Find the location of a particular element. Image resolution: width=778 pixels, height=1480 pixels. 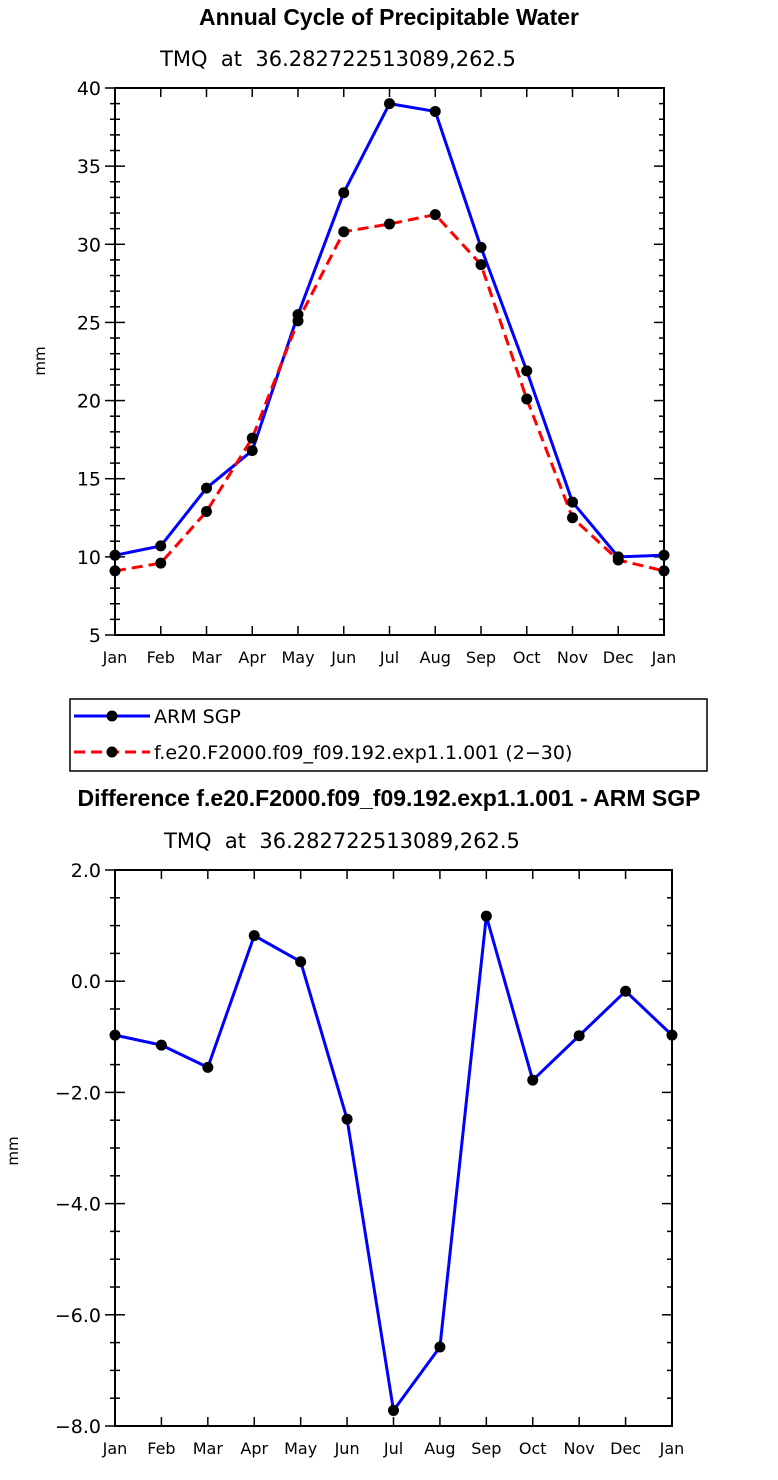

x-tick-label: Aug is located at coordinates (435, 657).